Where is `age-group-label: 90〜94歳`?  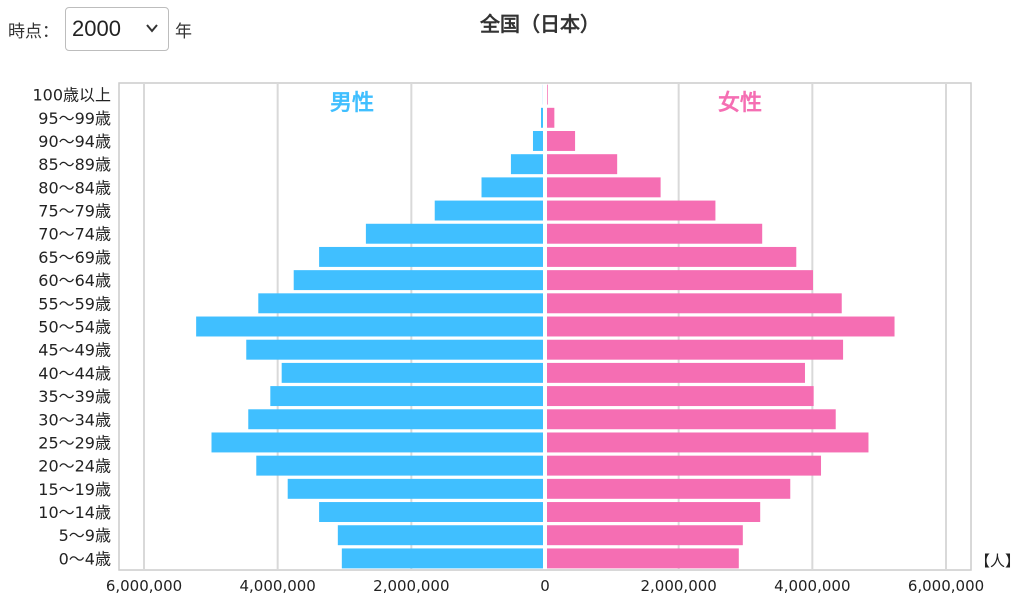
age-group-label: 90〜94歳 is located at coordinates (74, 141).